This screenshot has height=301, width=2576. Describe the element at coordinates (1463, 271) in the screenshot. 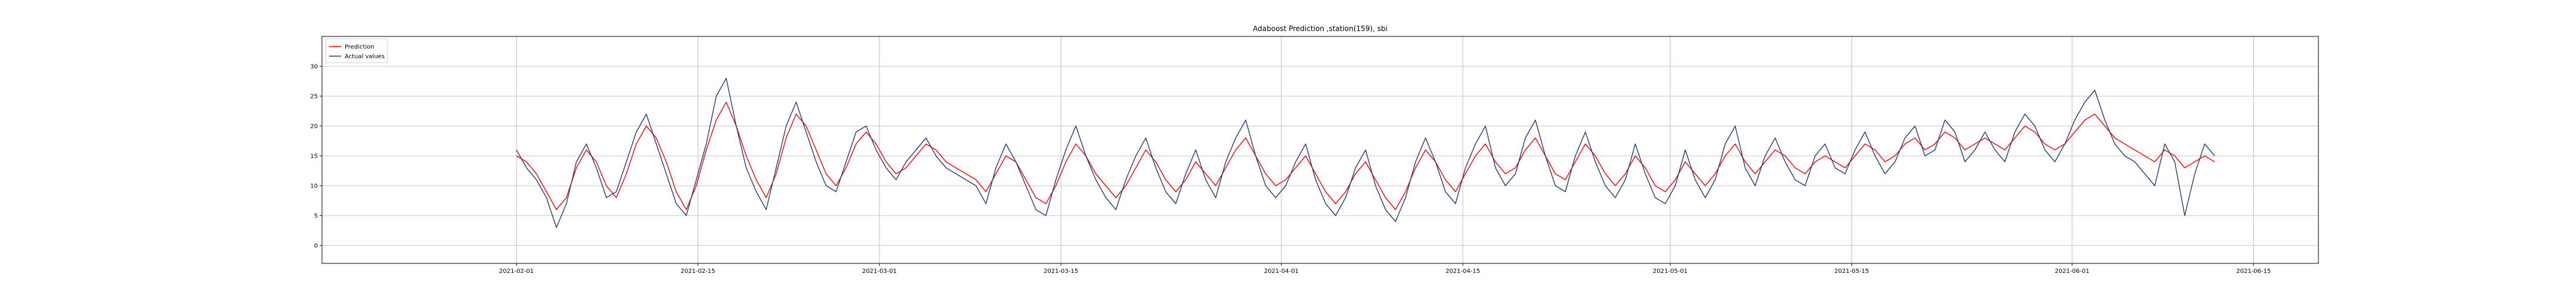

I see `x-tick-label: 2021-04-15` at that location.